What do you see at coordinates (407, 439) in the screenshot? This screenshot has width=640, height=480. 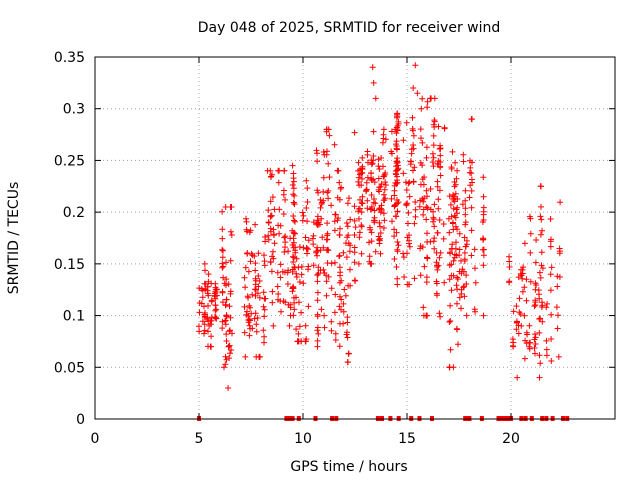 I see `x-tick-label: 15` at bounding box center [407, 439].